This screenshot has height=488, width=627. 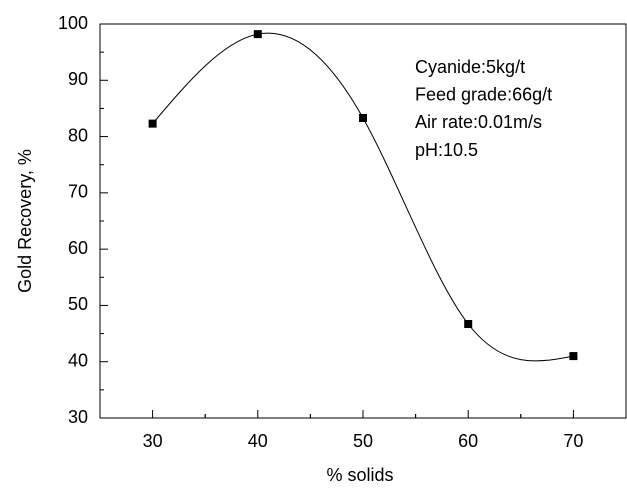 I want to click on y-tick-label: 60, so click(x=78, y=248).